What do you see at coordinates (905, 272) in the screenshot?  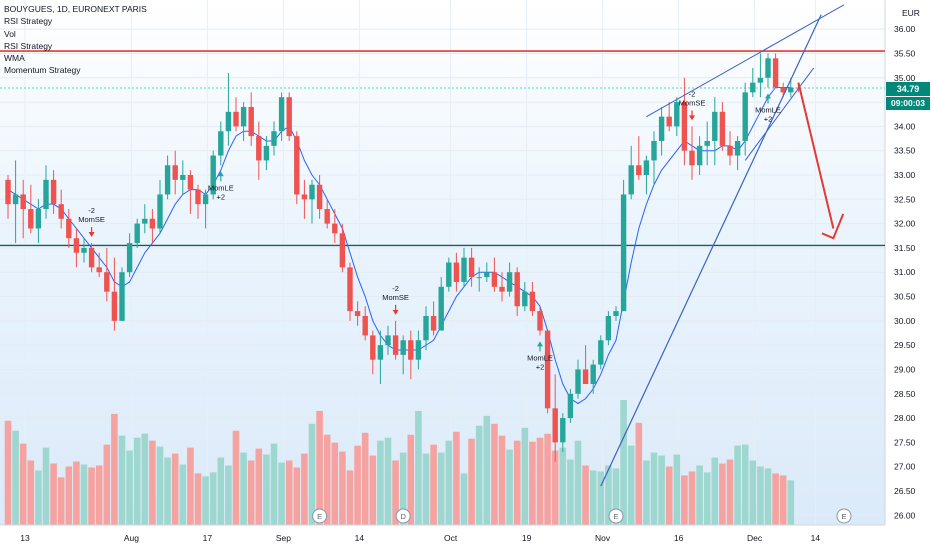 I see `y-tick-label: 31.00` at bounding box center [905, 272].